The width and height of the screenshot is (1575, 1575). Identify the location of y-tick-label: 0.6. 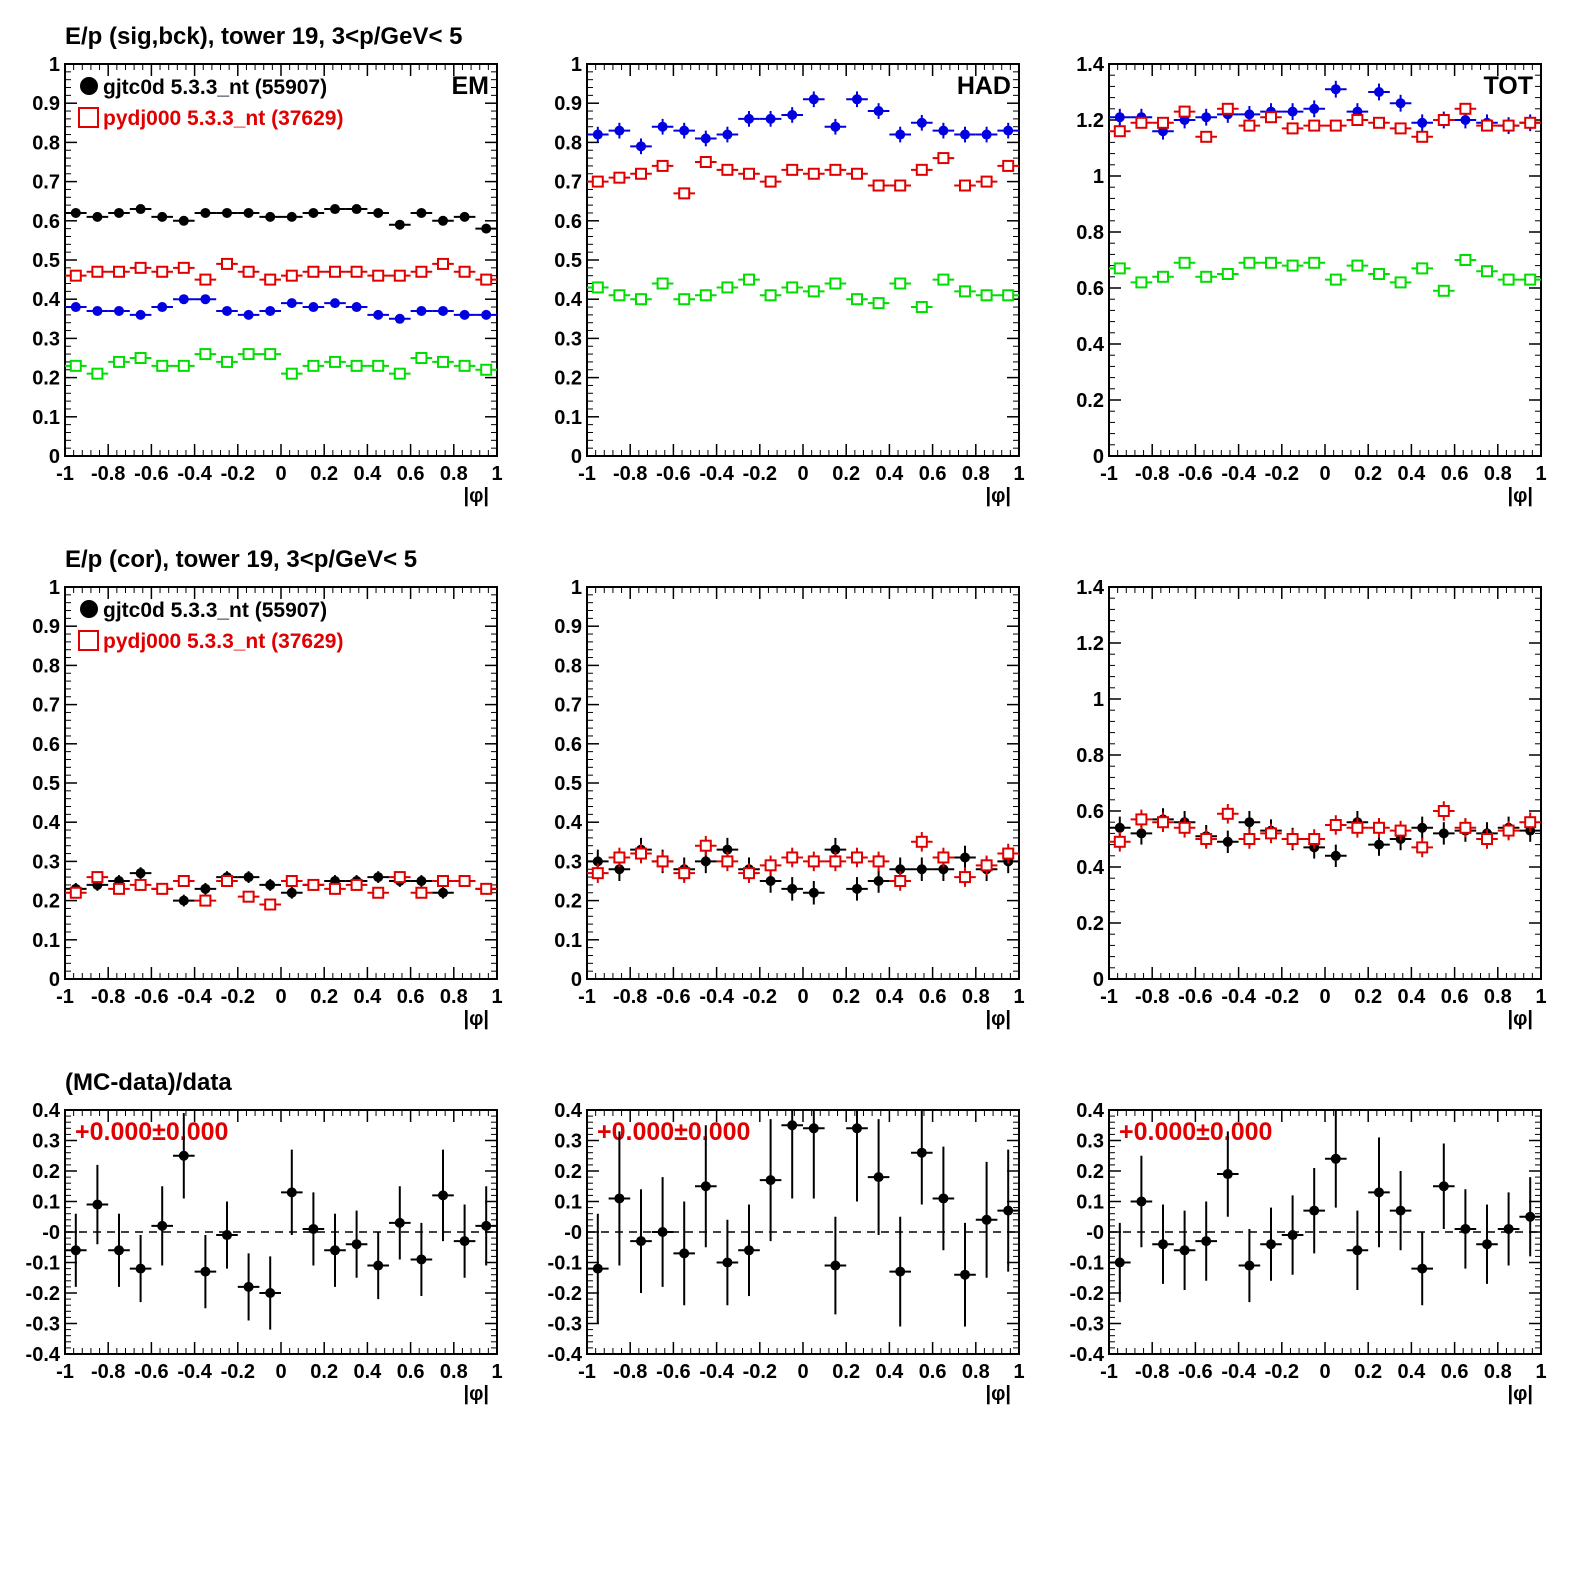
(46, 745).